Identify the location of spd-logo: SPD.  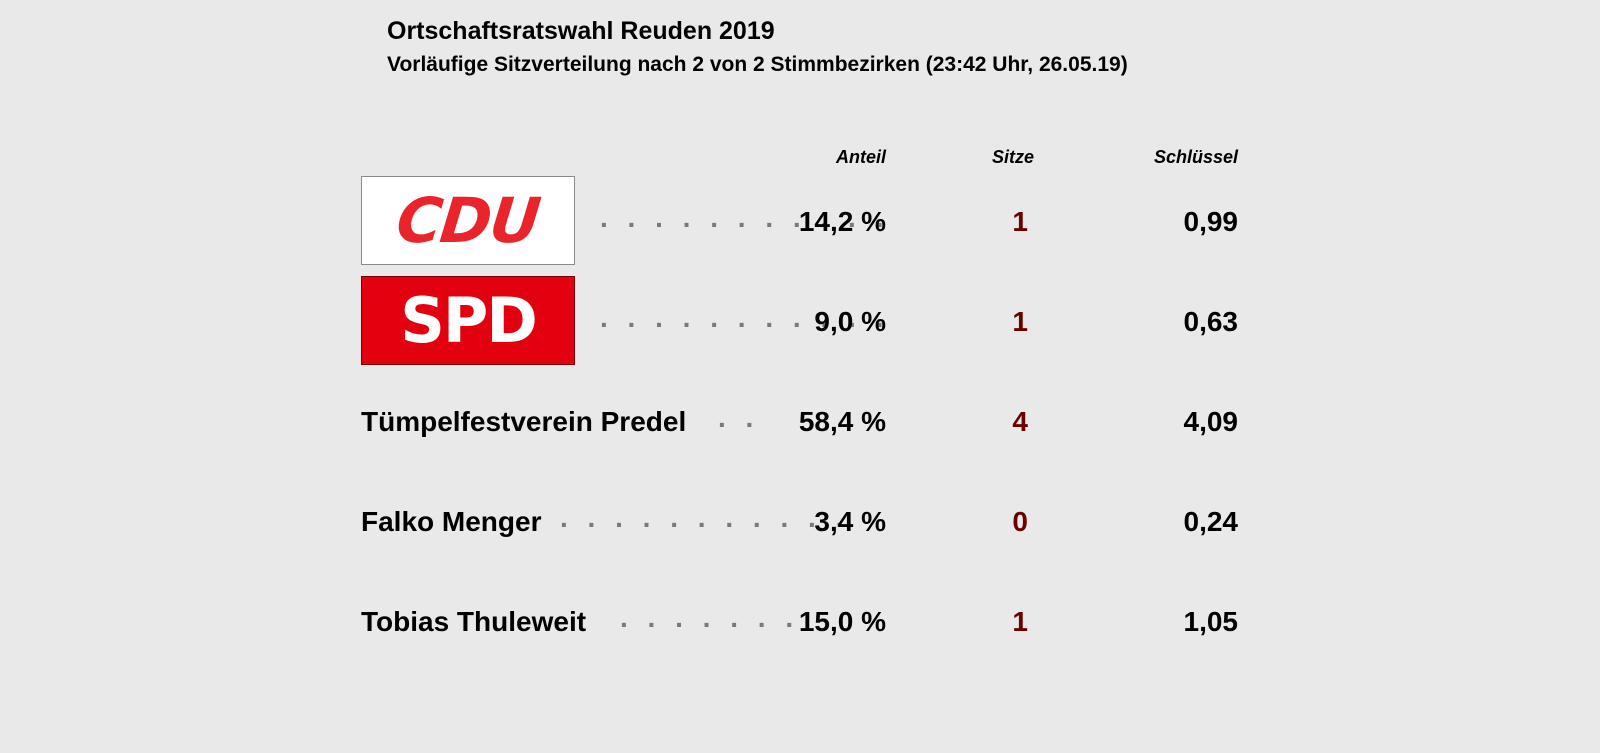
(468, 320).